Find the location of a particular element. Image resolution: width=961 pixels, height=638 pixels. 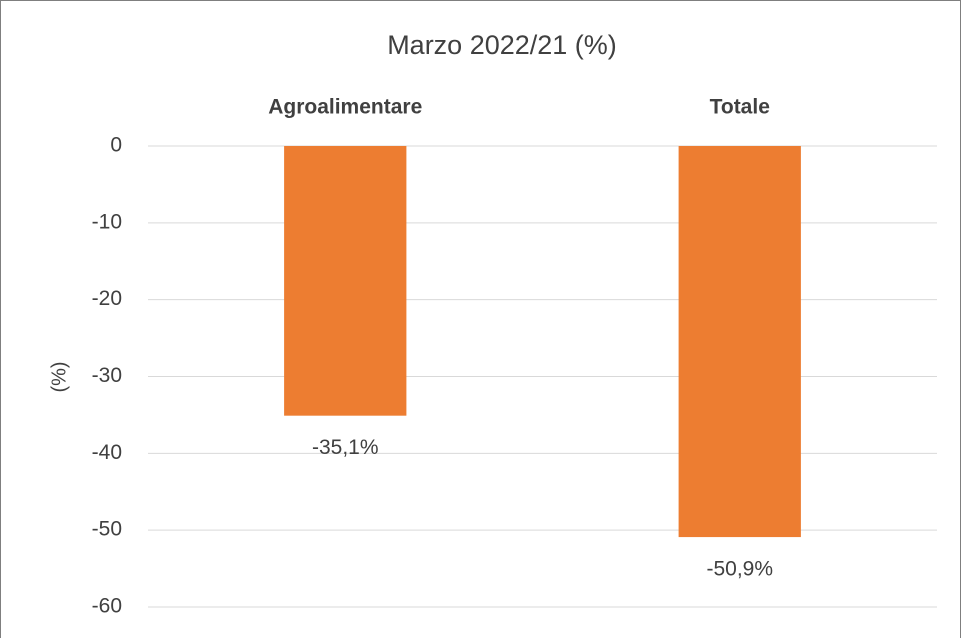

value-label: -50,9% is located at coordinates (739, 569).